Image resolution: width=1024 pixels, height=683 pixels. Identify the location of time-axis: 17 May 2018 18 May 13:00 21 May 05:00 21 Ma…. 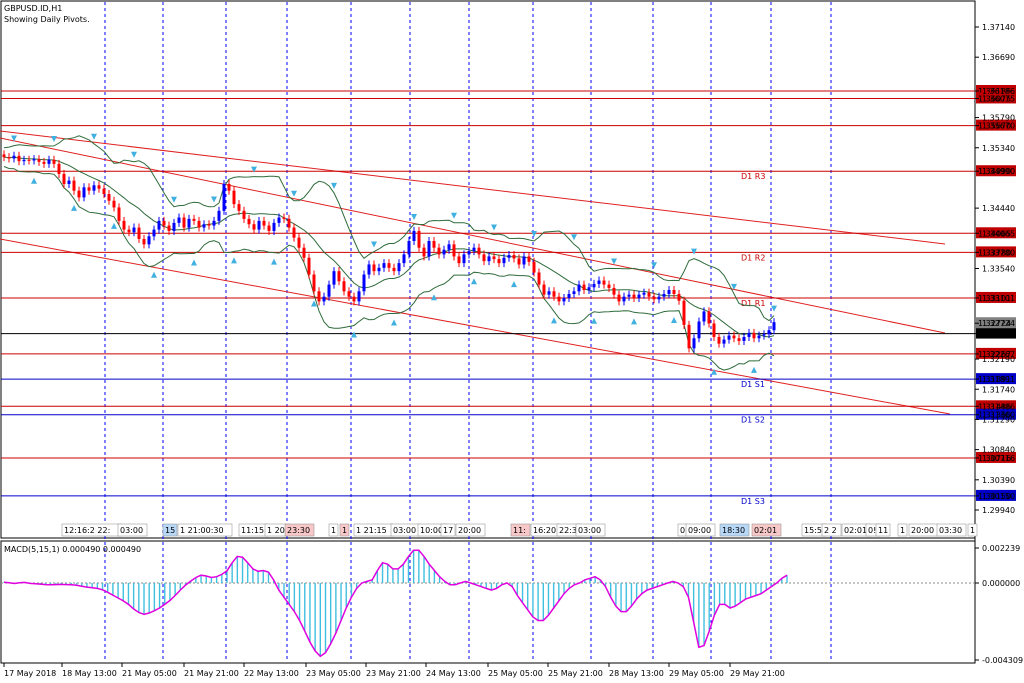
(394, 670).